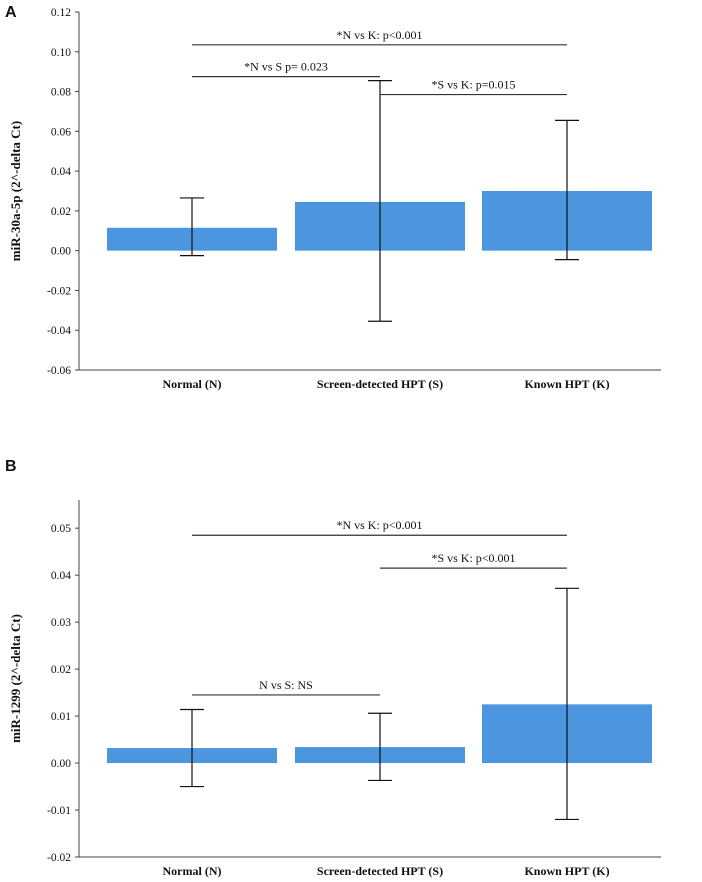  I want to click on y-tick-label: 0.08, so click(61, 93).